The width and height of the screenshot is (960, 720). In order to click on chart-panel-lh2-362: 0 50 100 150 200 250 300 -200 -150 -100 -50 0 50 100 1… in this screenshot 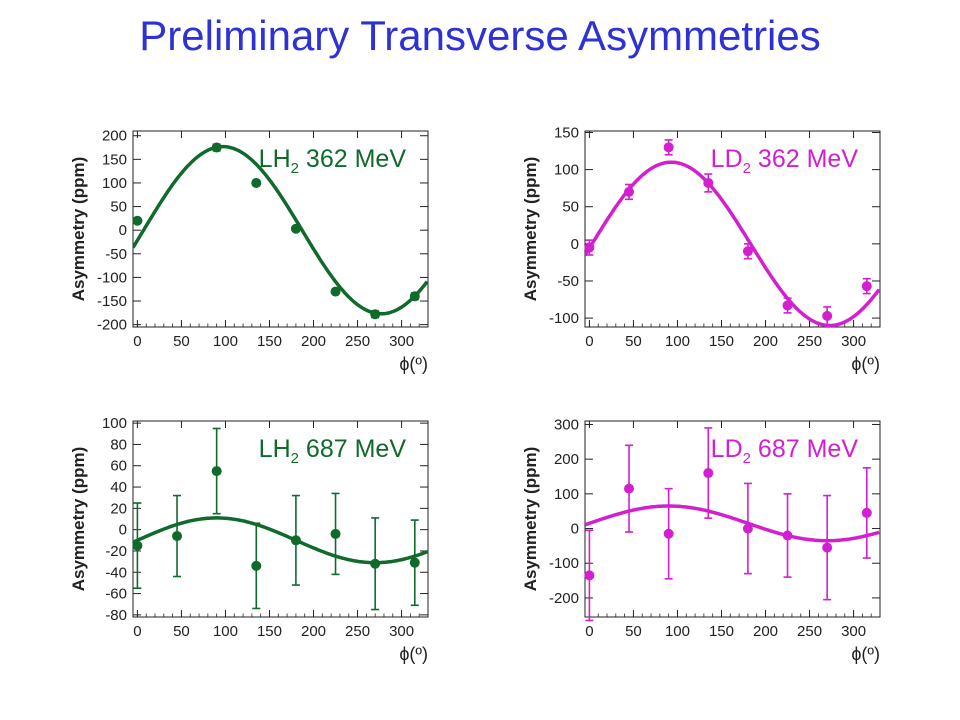, I will do `click(249, 251)`.